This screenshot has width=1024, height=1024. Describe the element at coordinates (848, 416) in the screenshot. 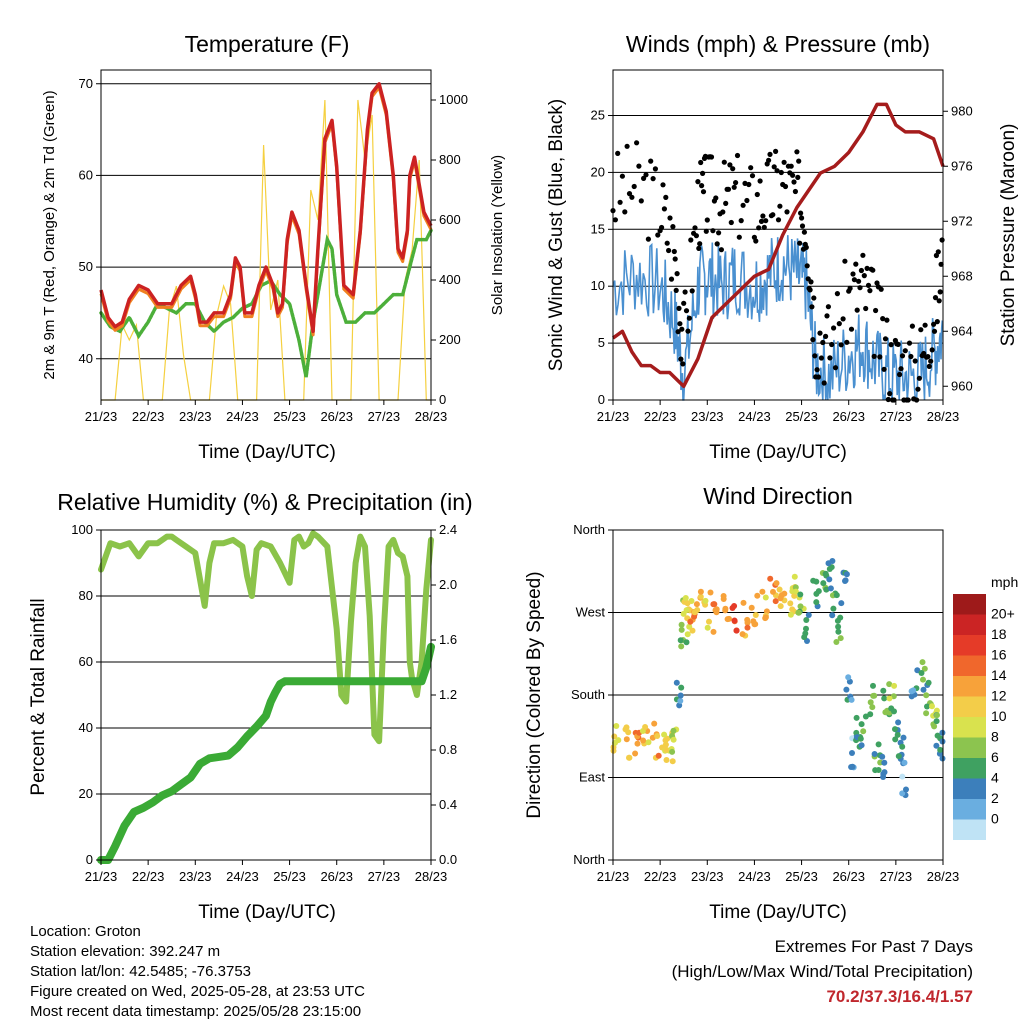

I see `winds-xtick-label: 26/23` at that location.